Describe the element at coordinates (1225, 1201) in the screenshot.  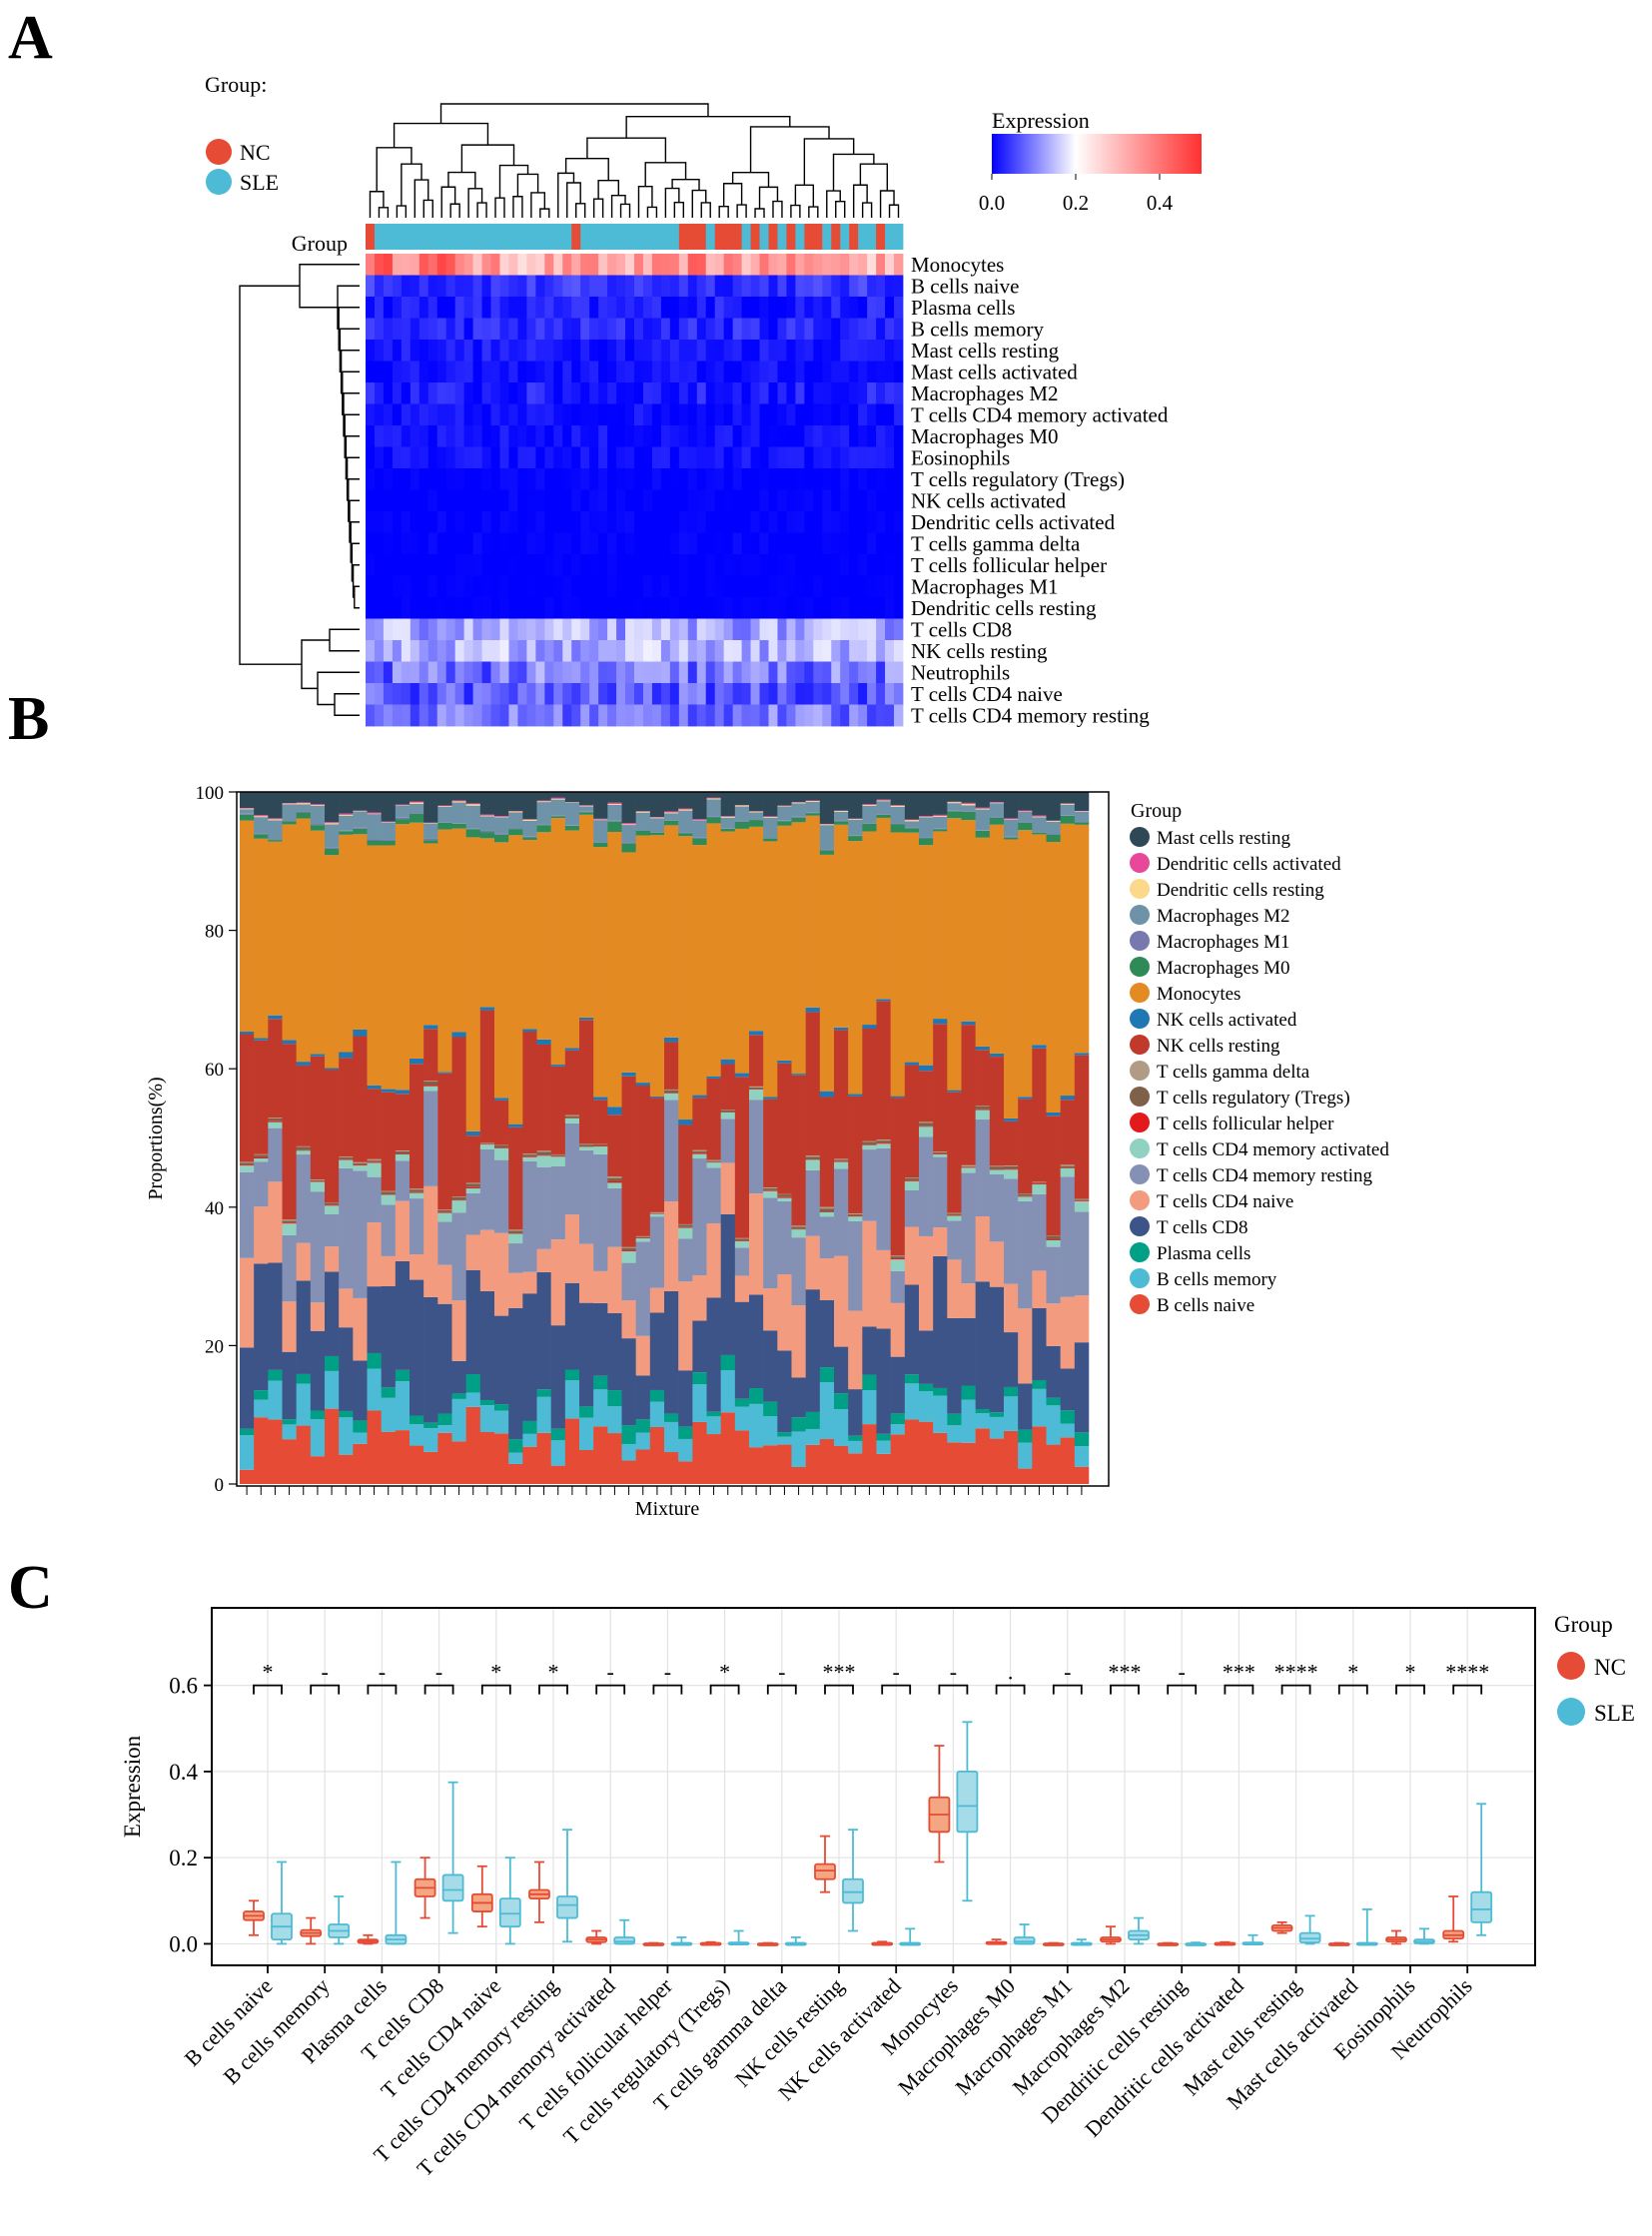
I see `stacked-legend-label: T cells CD4 naive` at that location.